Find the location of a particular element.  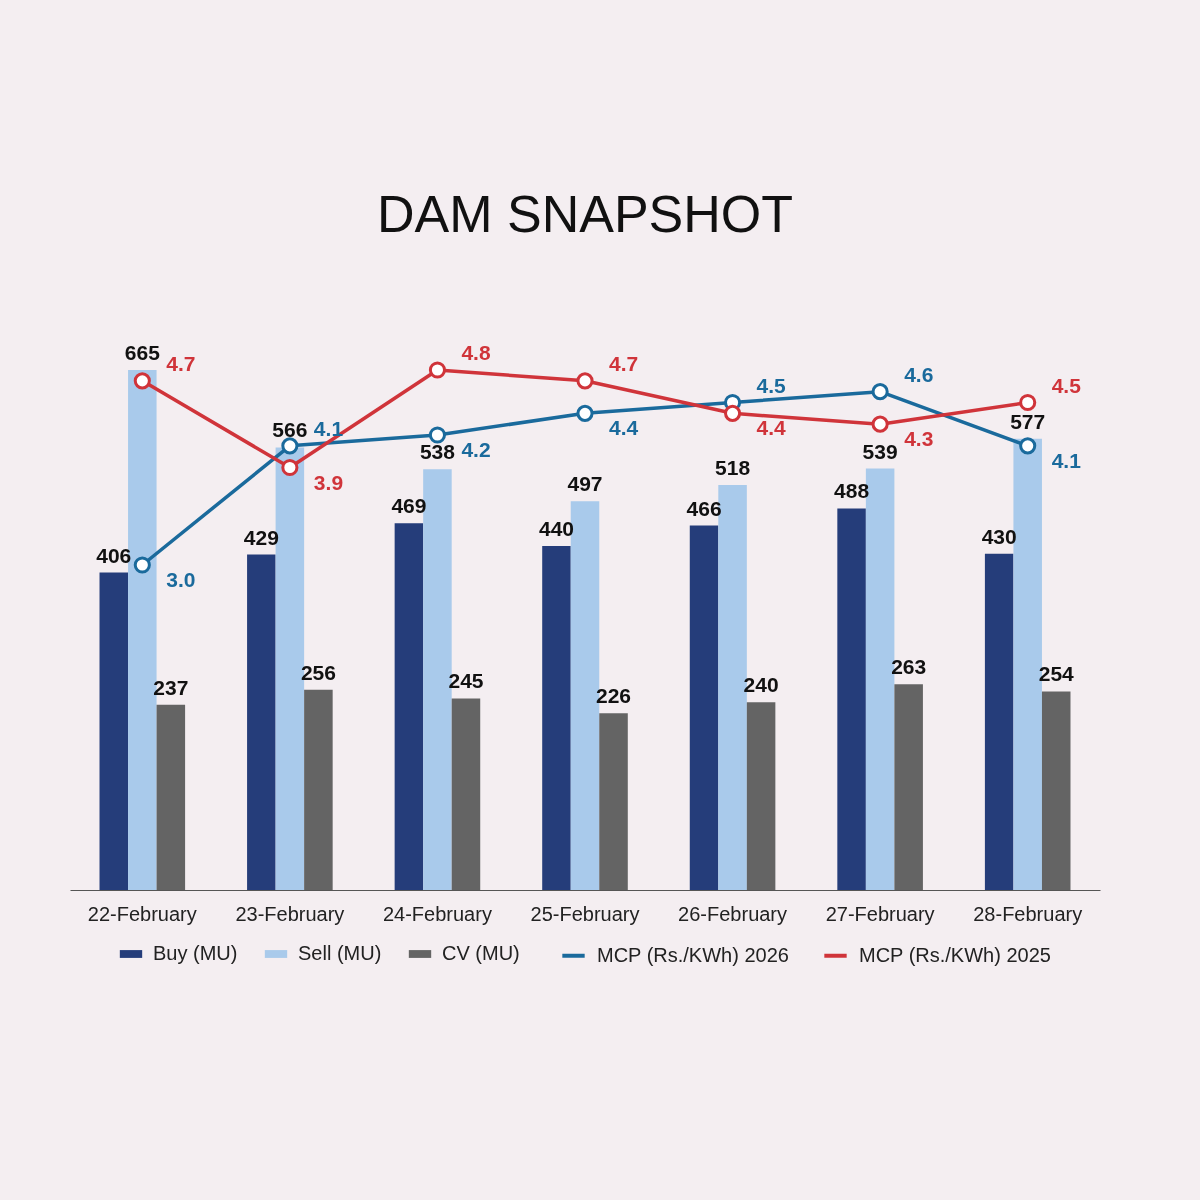

data-label: 440 is located at coordinates (556, 528).